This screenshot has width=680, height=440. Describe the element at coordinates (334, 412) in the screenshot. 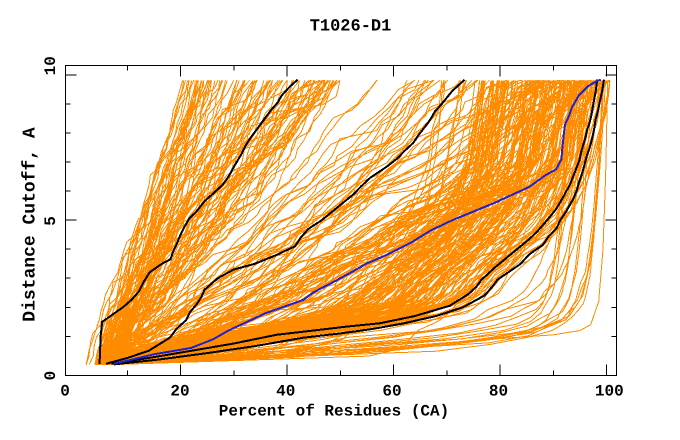

I see `svg-text: Percent of Residues (CA)` at that location.